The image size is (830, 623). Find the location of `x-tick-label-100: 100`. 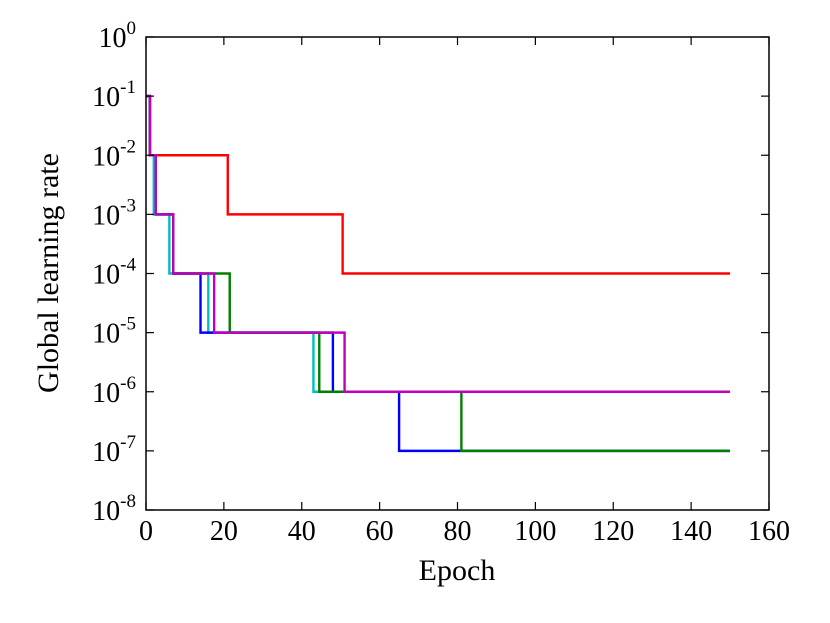

x-tick-label-100: 100 is located at coordinates (535, 531).